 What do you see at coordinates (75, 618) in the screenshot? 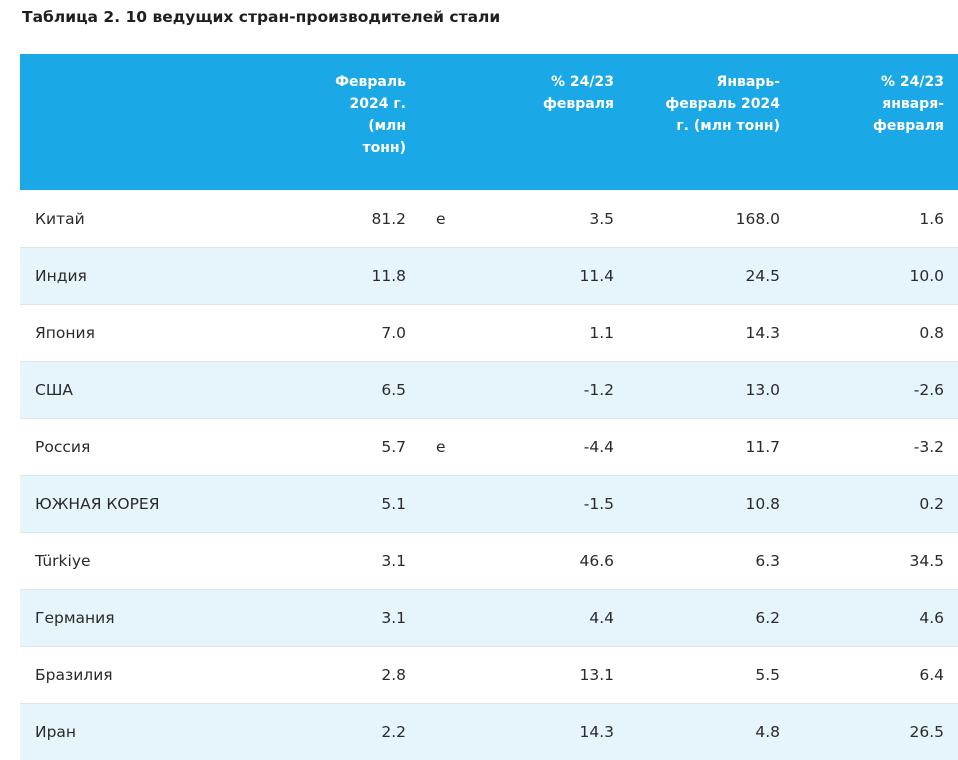
I see `cell-country: Германия` at bounding box center [75, 618].